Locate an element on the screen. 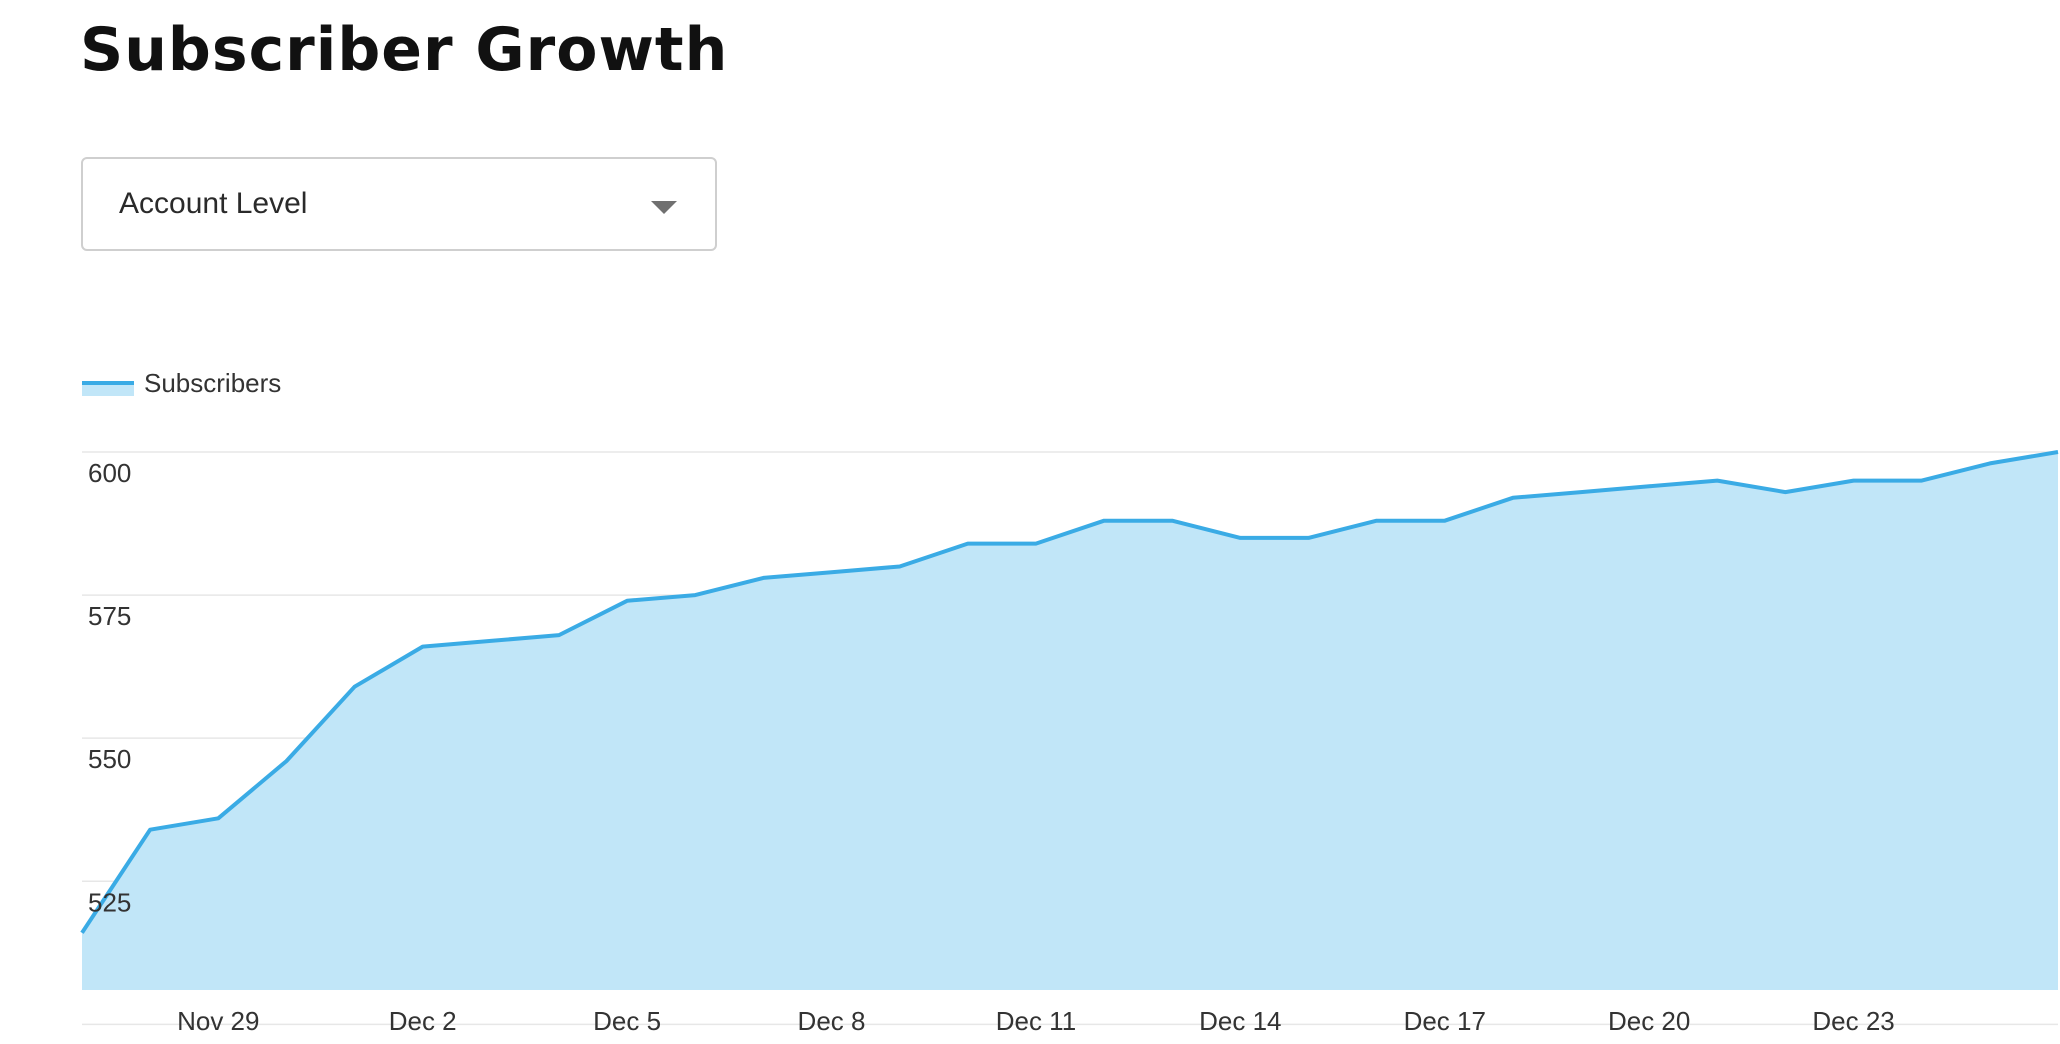  x-tick-label: Nov 29 is located at coordinates (218, 1021).